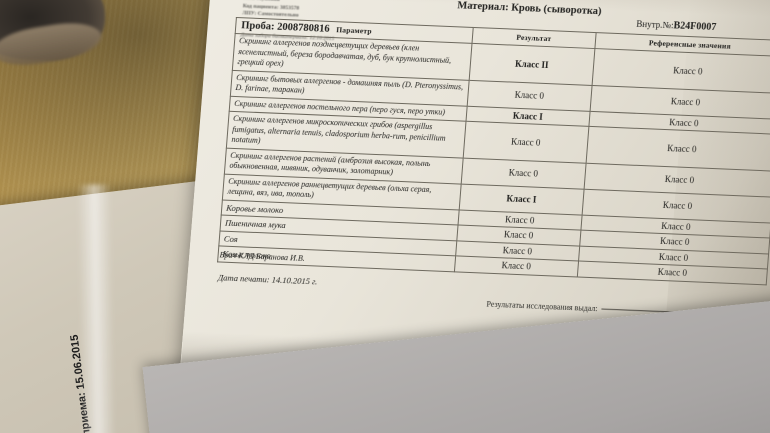 Image resolution: width=770 pixels, height=433 pixels. I want to click on issued-by-label: Результаты исследования выдал:, so click(542, 306).